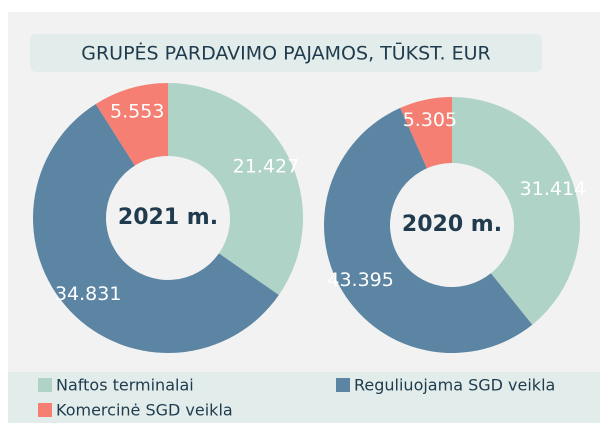 Image resolution: width=603 pixels, height=423 pixels. Describe the element at coordinates (125, 385) in the screenshot. I see `legend-label: Naftos terminalai` at that location.